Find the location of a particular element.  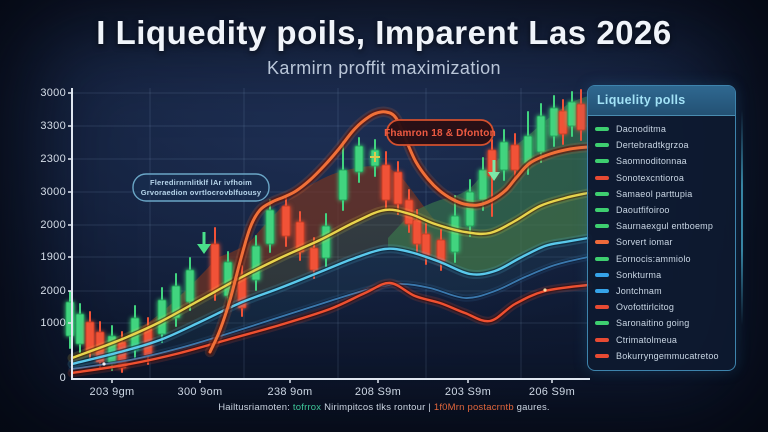

legend-item: Sonotexcntioroa is located at coordinates (662, 178).